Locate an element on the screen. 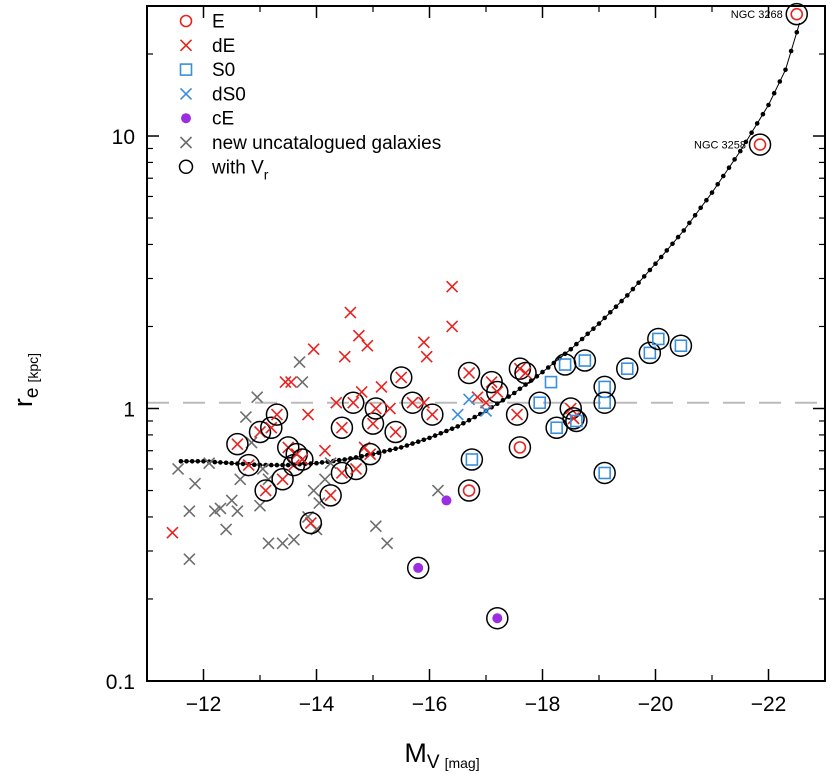 The image size is (830, 774). legend-label-sub: r is located at coordinates (266, 174).